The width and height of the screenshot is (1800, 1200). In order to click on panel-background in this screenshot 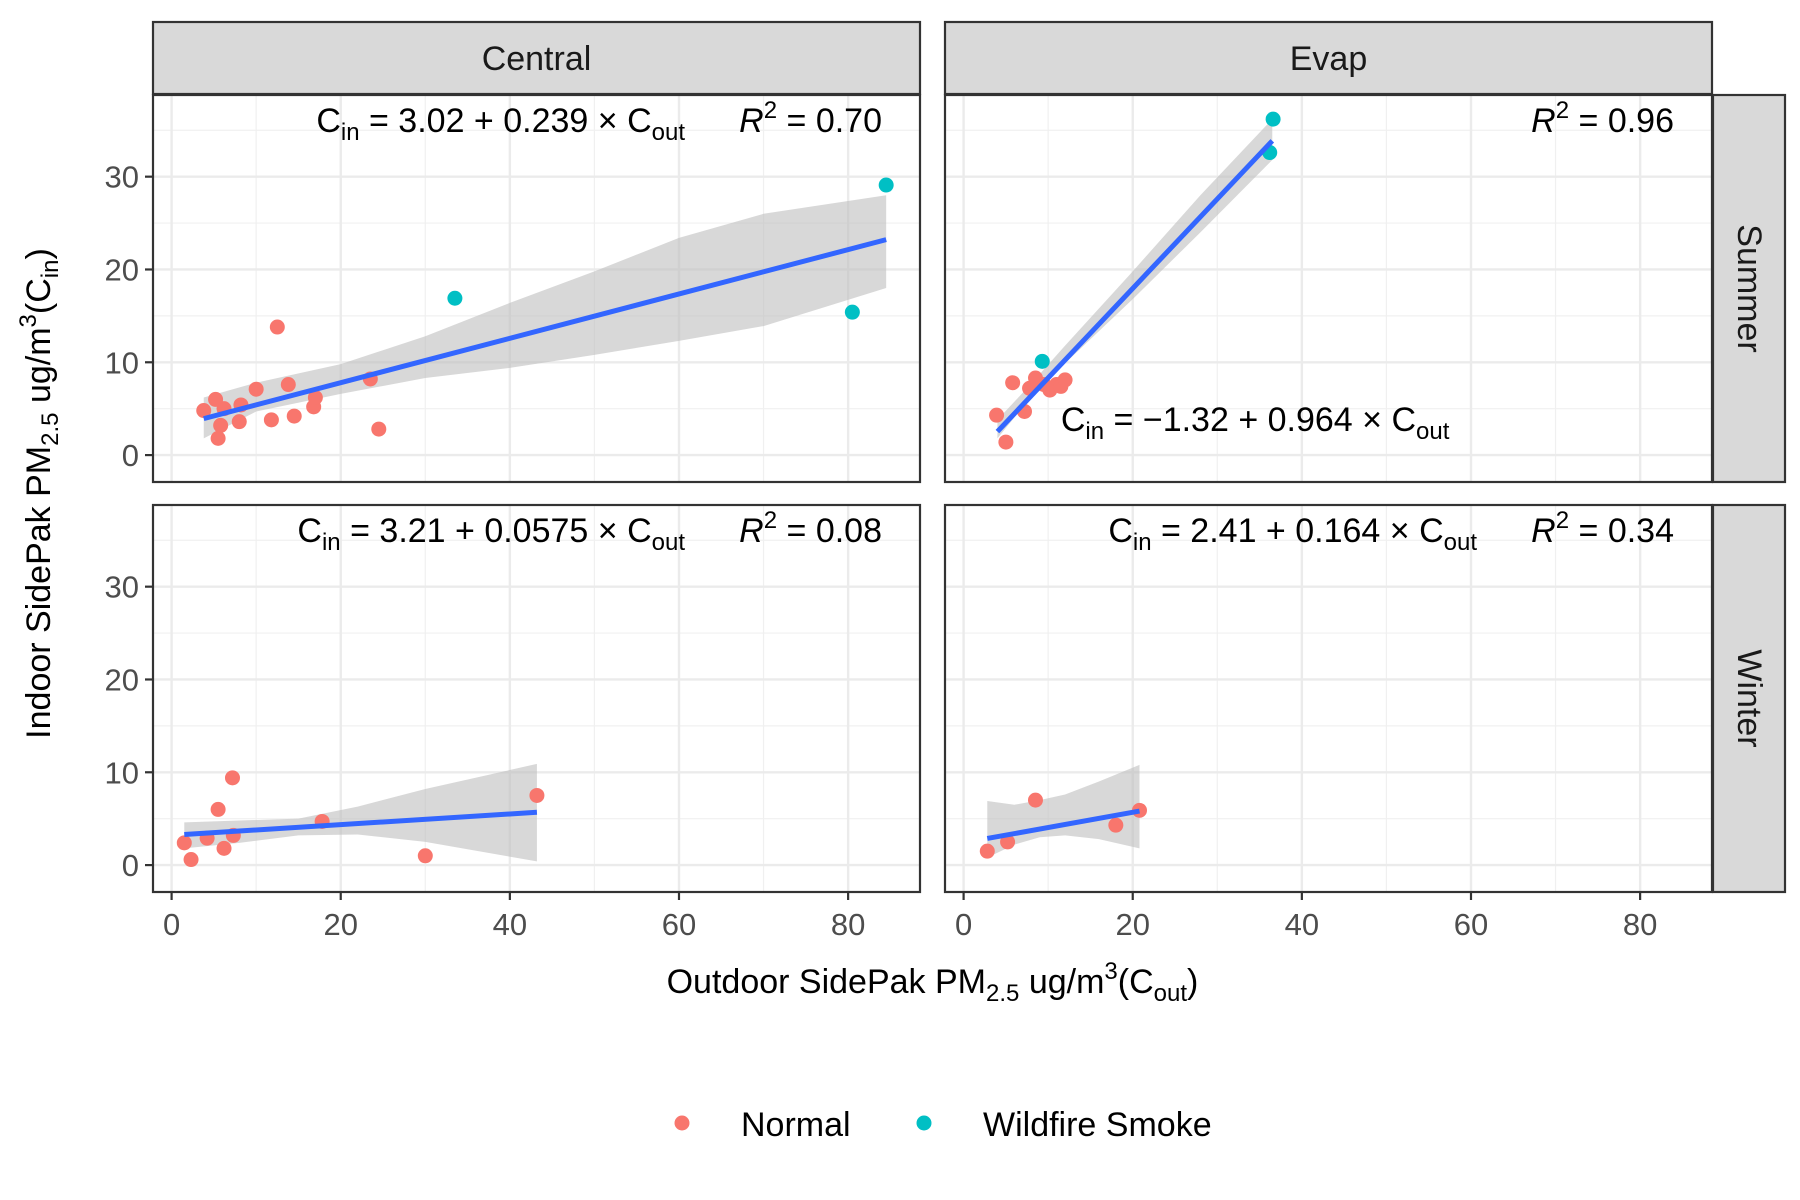, I will do `click(1328, 288)`.